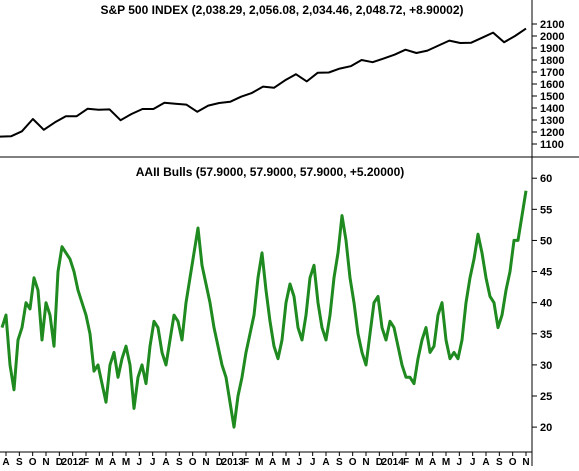  I want to click on aaii-y-tick-label: 25, so click(546, 397).